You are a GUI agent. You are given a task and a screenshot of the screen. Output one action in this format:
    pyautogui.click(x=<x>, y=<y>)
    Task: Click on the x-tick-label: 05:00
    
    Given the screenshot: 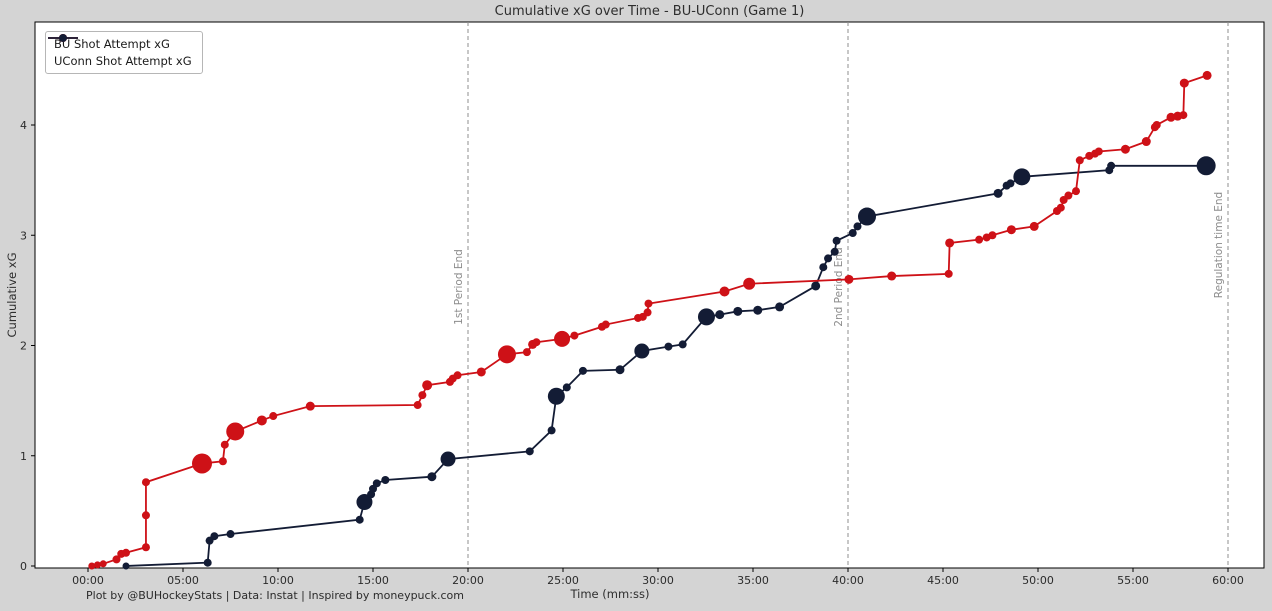 What is the action you would take?
    pyautogui.click(x=183, y=580)
    